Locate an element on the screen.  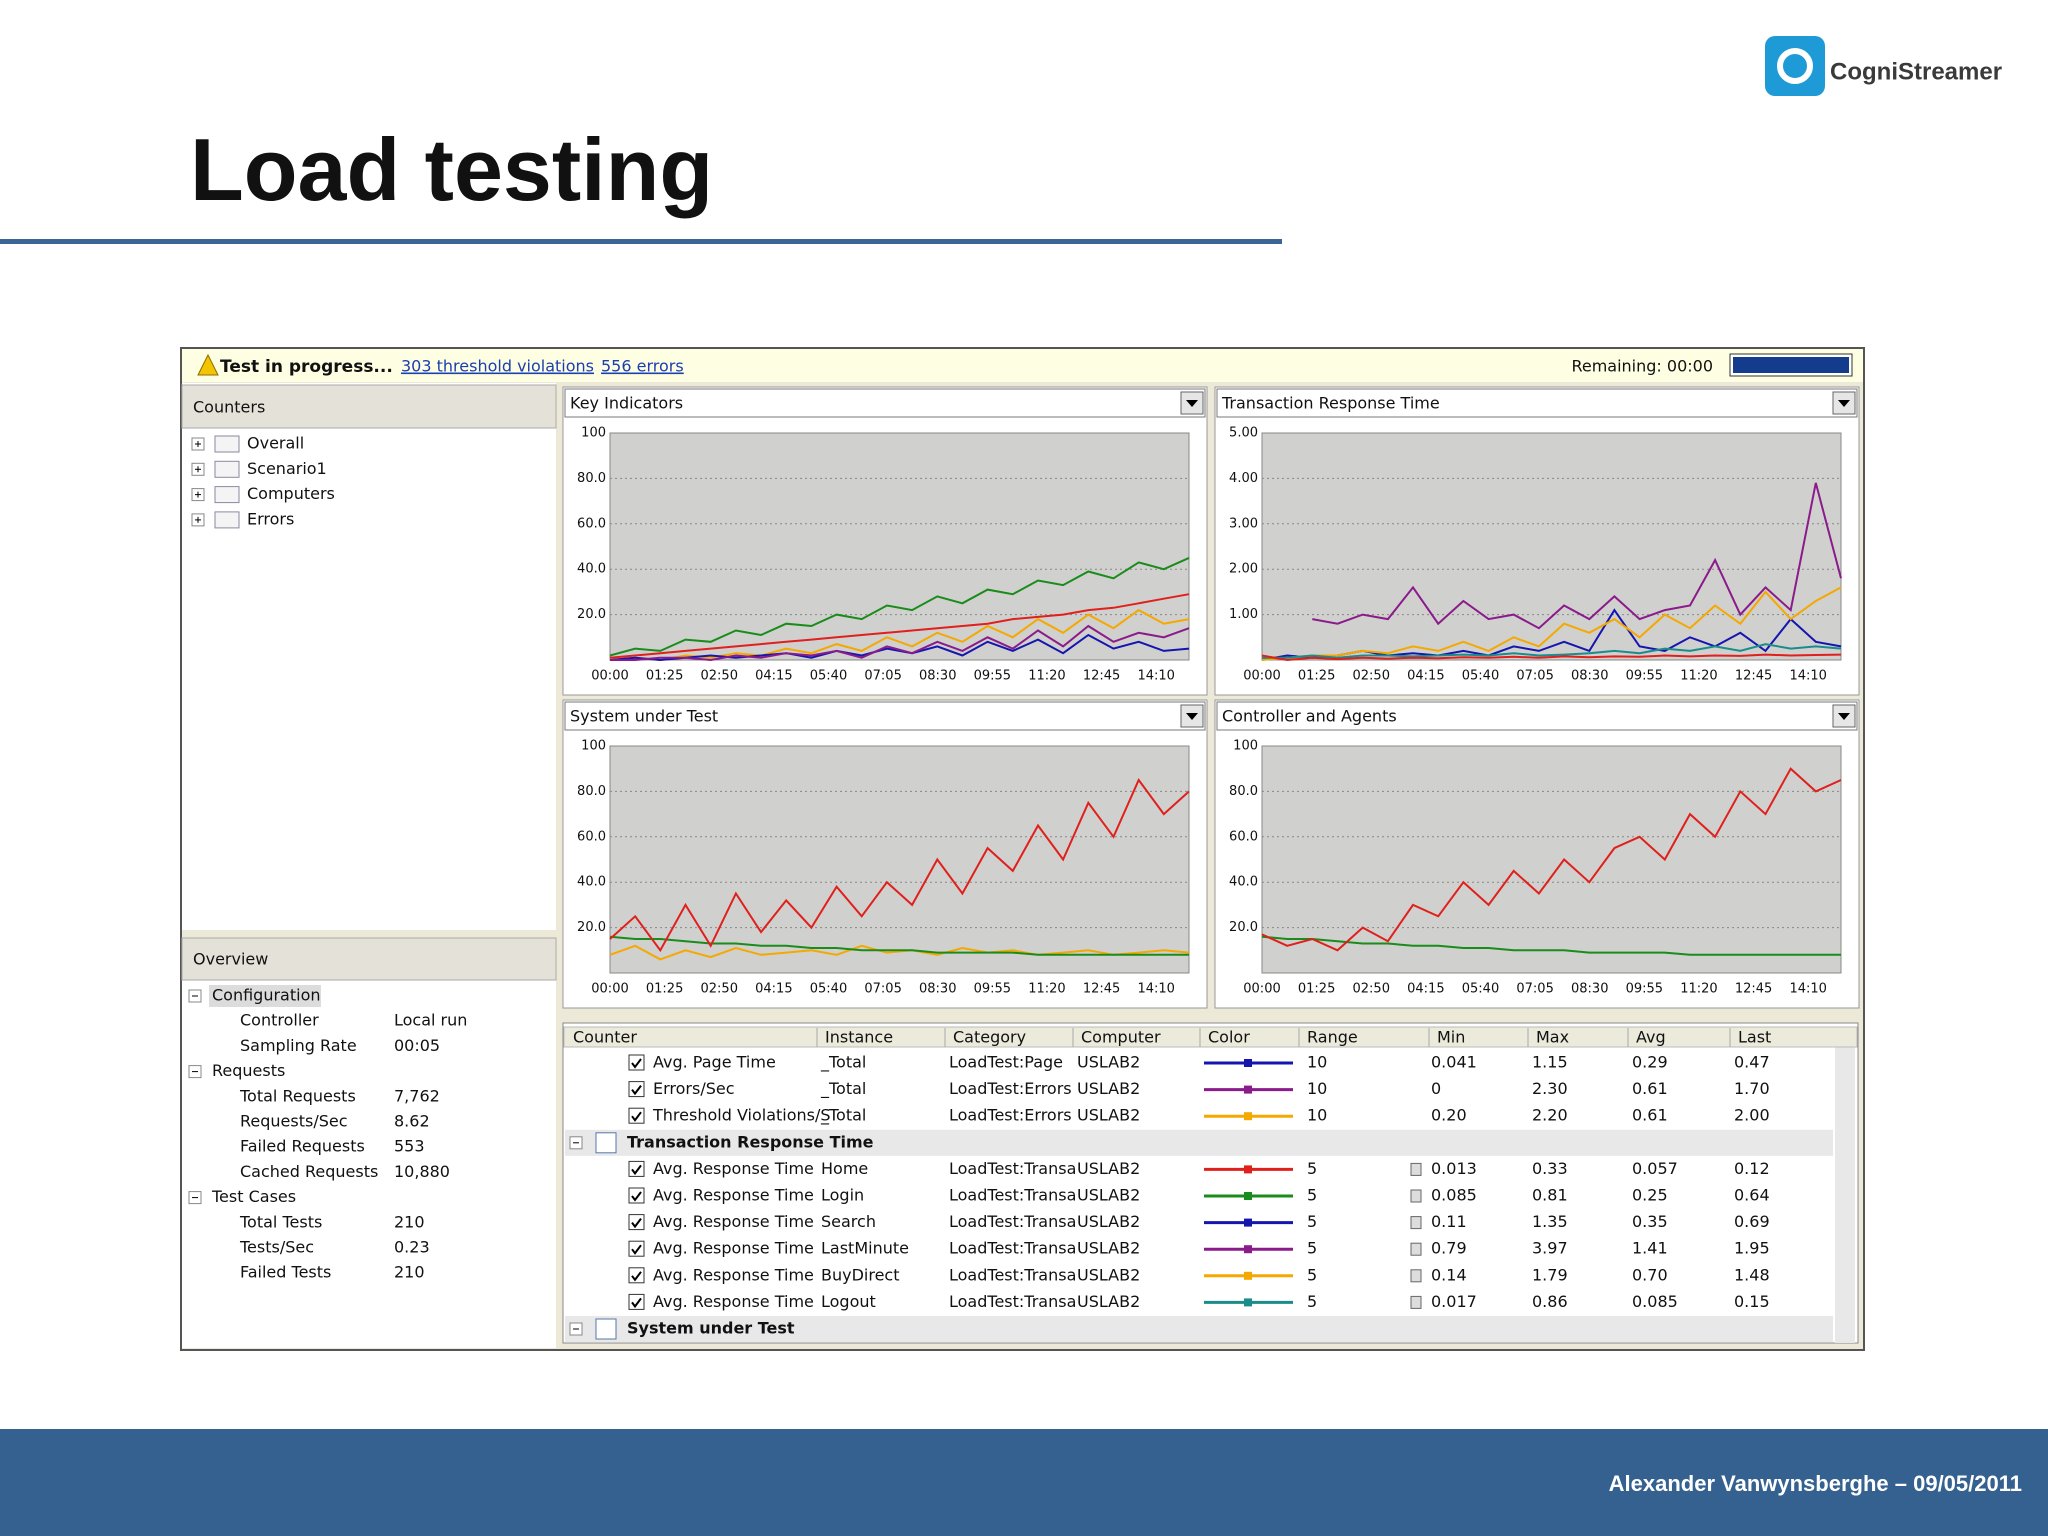
table-cell: 0.69 is located at coordinates (1752, 1221).